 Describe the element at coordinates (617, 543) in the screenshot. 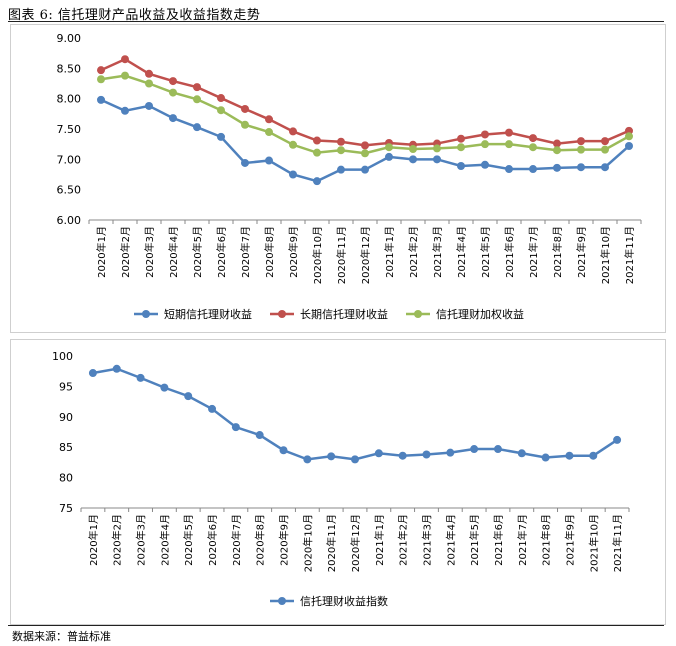

I see `index-xtick-label-22: 2021年11月` at that location.